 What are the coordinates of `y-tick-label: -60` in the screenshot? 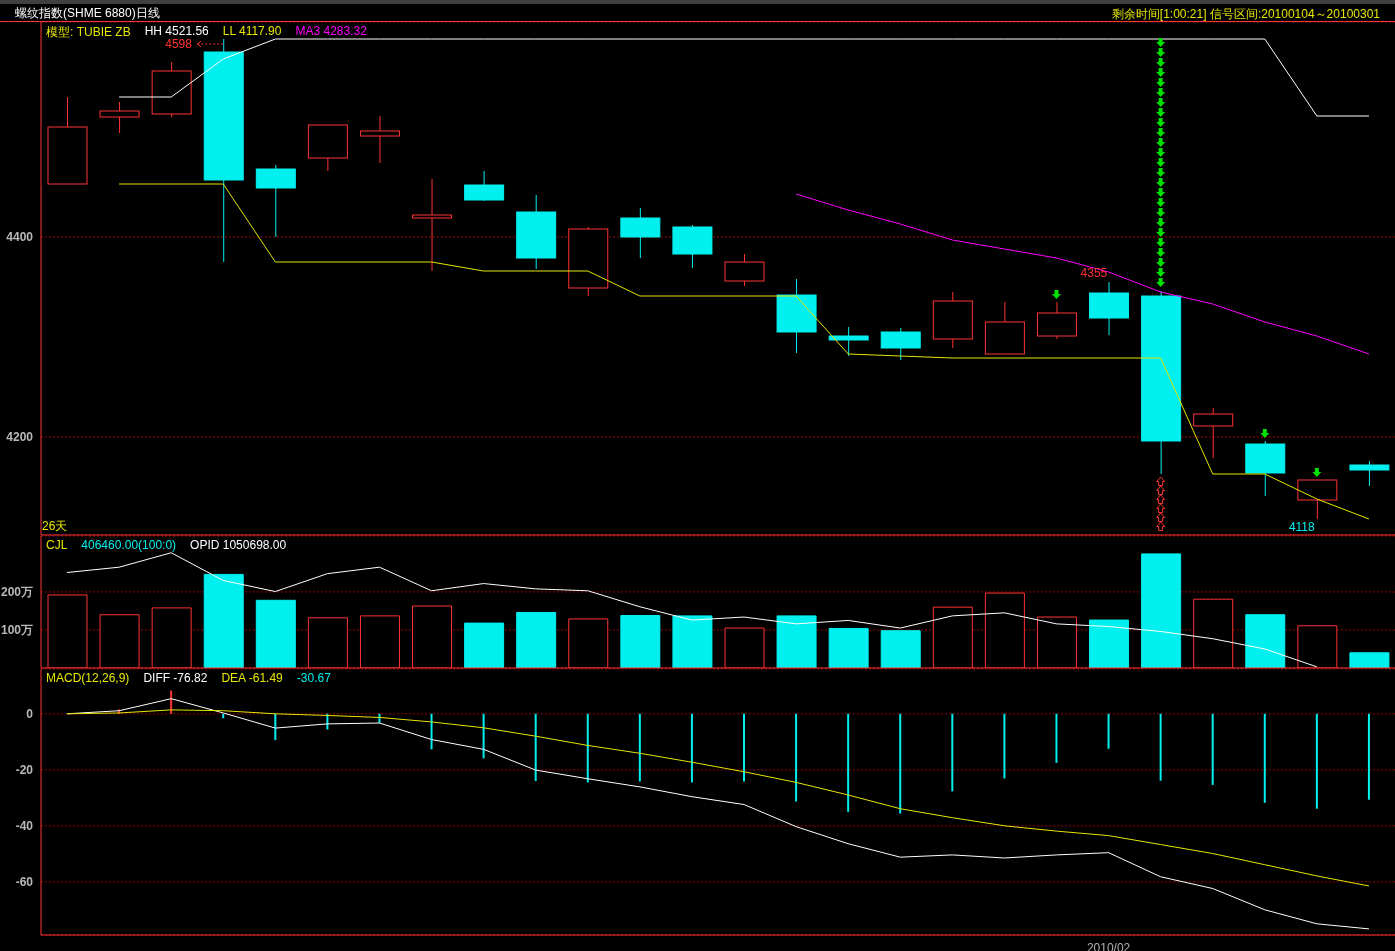 It's located at (24, 882).